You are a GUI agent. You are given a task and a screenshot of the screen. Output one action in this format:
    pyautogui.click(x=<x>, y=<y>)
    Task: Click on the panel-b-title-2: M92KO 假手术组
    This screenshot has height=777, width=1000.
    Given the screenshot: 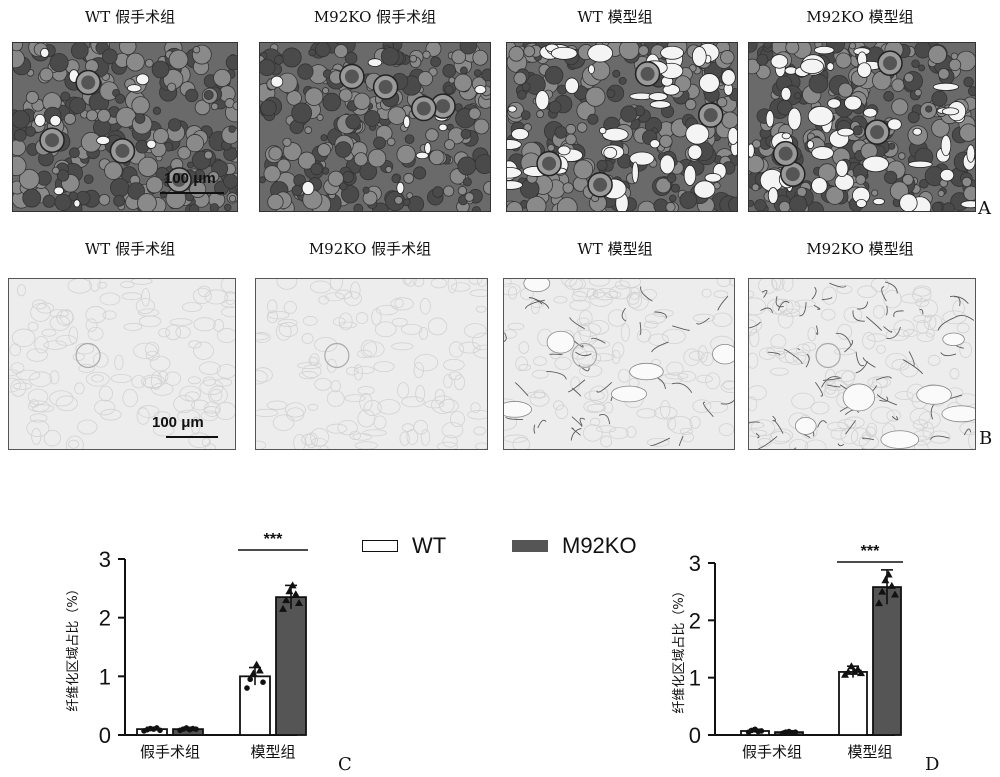 What is the action you would take?
    pyautogui.click(x=370, y=249)
    